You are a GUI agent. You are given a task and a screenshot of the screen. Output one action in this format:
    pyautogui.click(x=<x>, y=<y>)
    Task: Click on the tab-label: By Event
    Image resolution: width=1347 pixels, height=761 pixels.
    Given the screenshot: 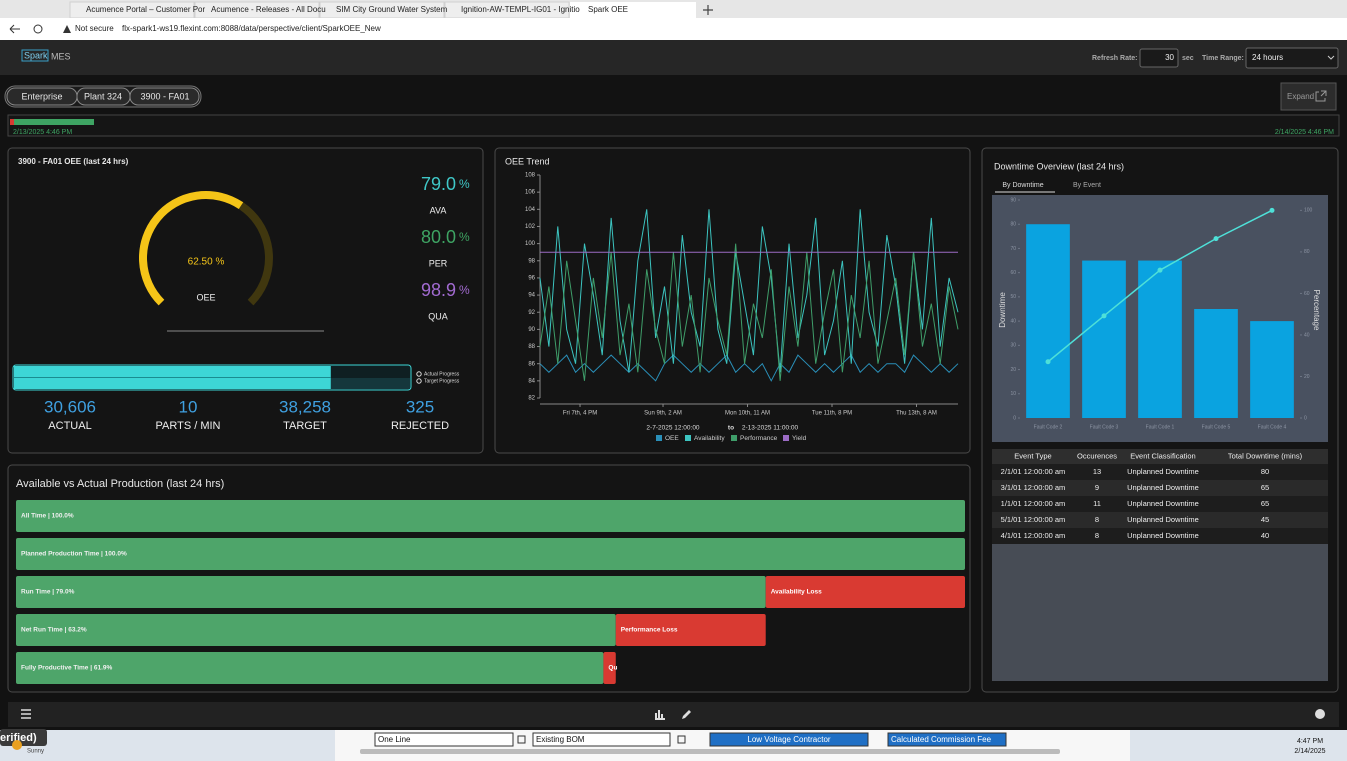 What is the action you would take?
    pyautogui.click(x=1087, y=185)
    